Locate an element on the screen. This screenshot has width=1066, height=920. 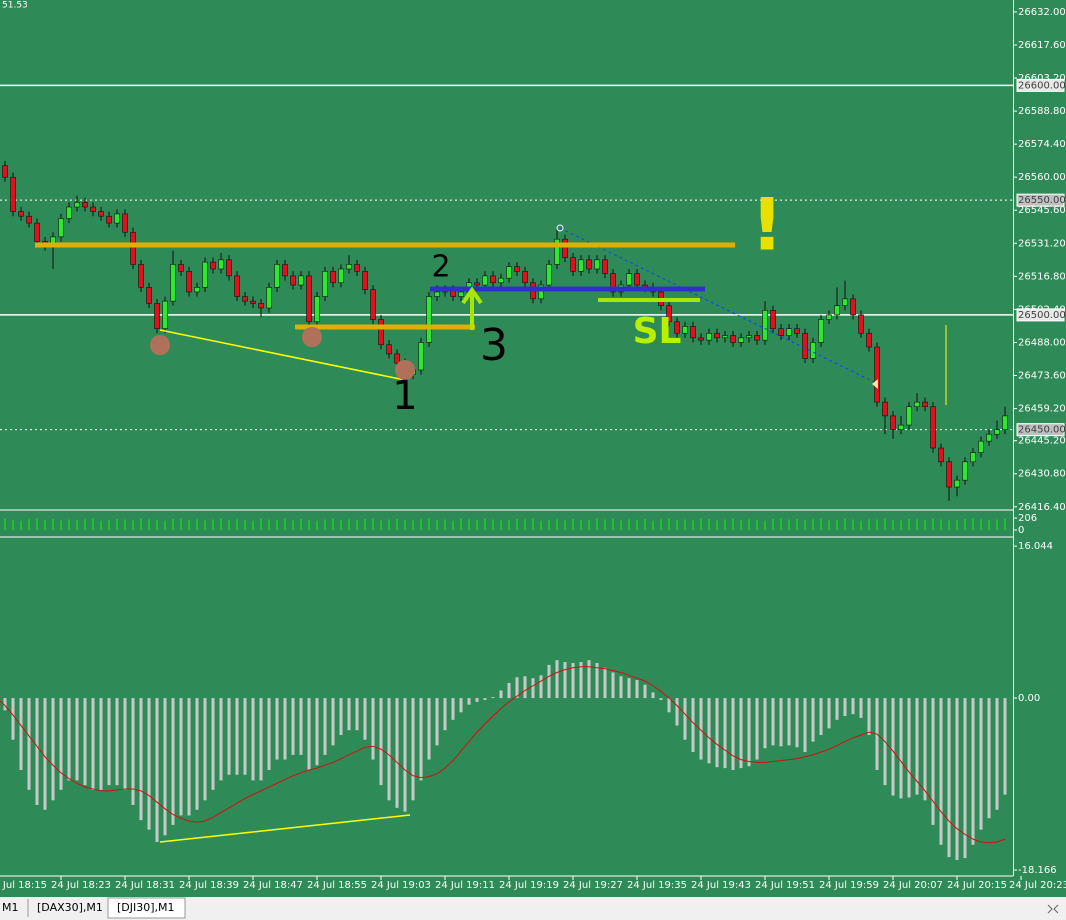
x-tick-label: 24 Jul 20:07 is located at coordinates (913, 885).